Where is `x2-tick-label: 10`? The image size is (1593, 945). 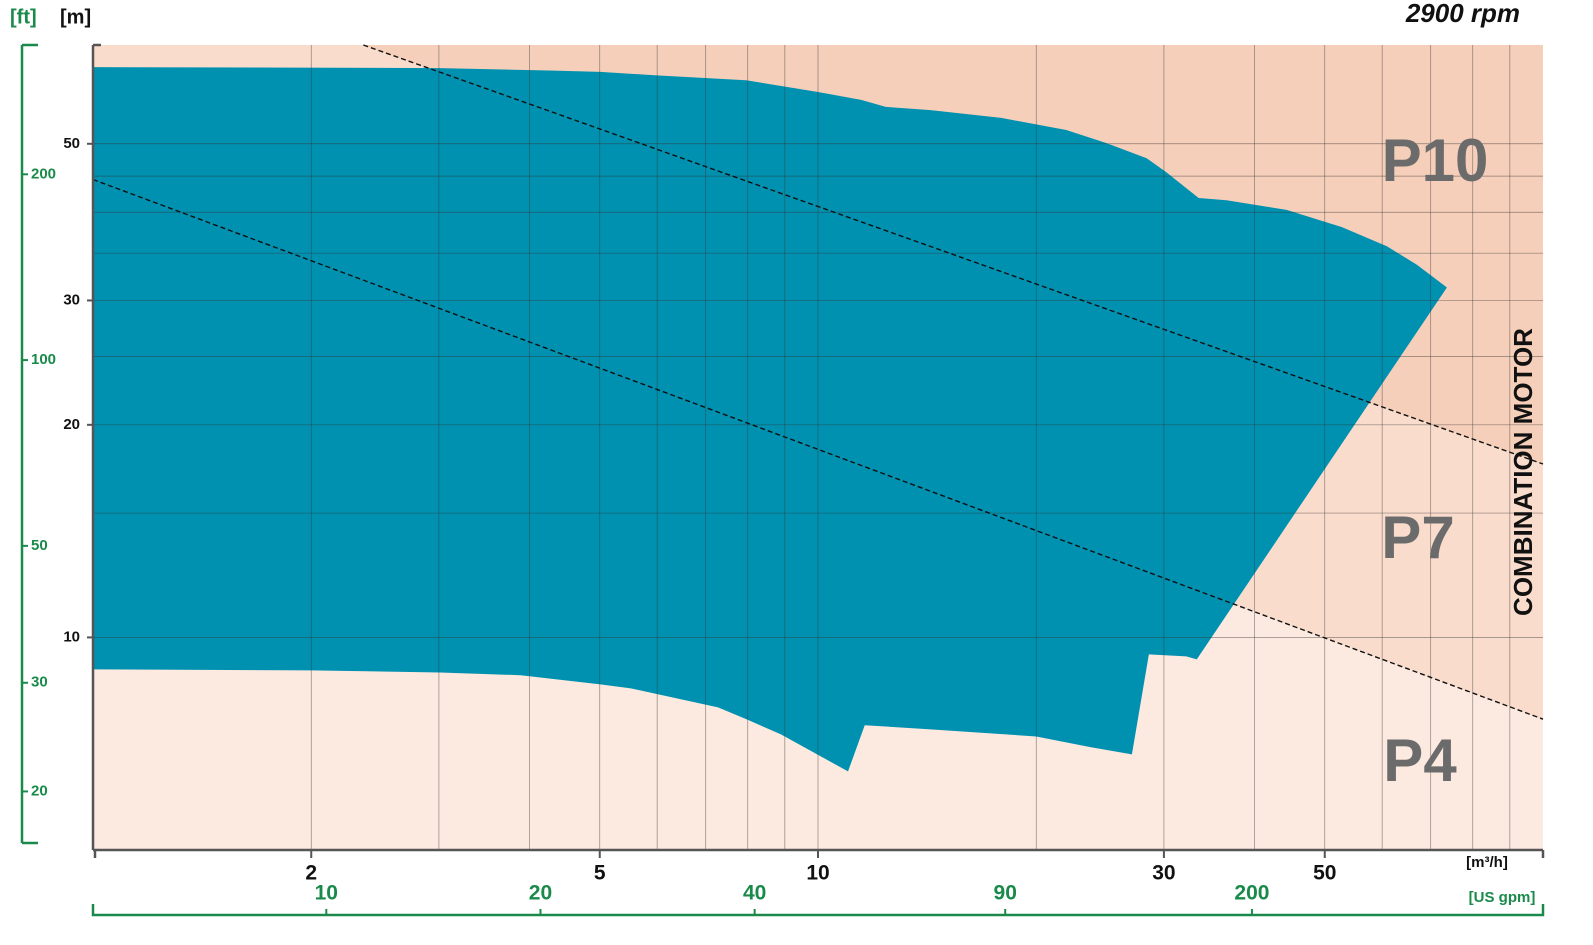 x2-tick-label: 10 is located at coordinates (326, 893).